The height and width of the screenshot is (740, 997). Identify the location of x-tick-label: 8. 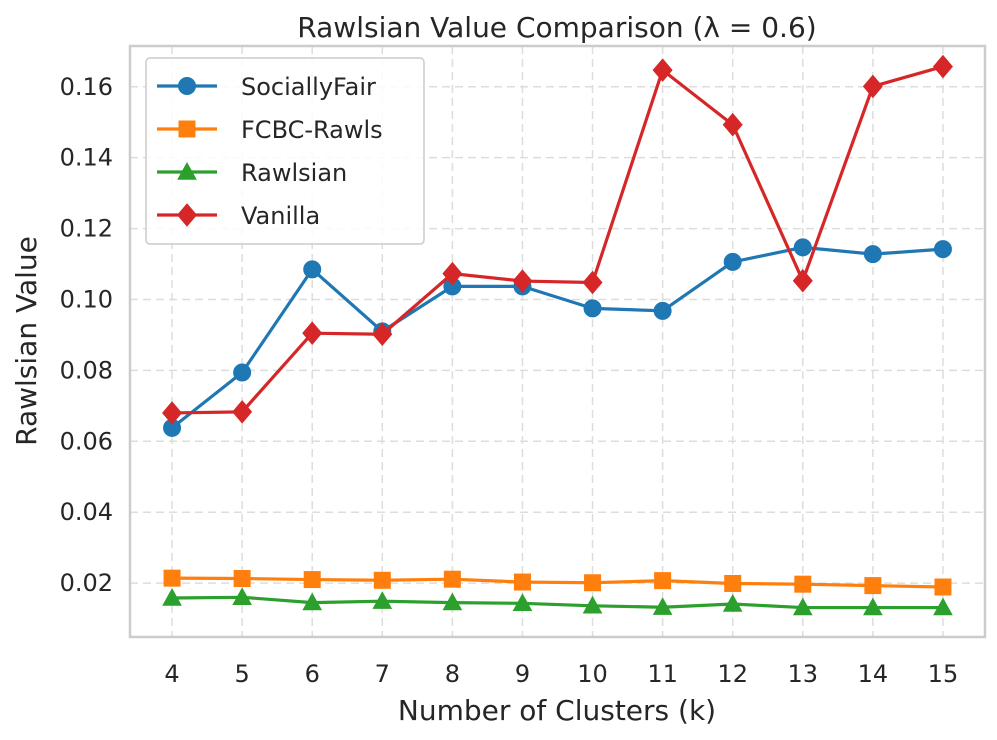
(452, 674).